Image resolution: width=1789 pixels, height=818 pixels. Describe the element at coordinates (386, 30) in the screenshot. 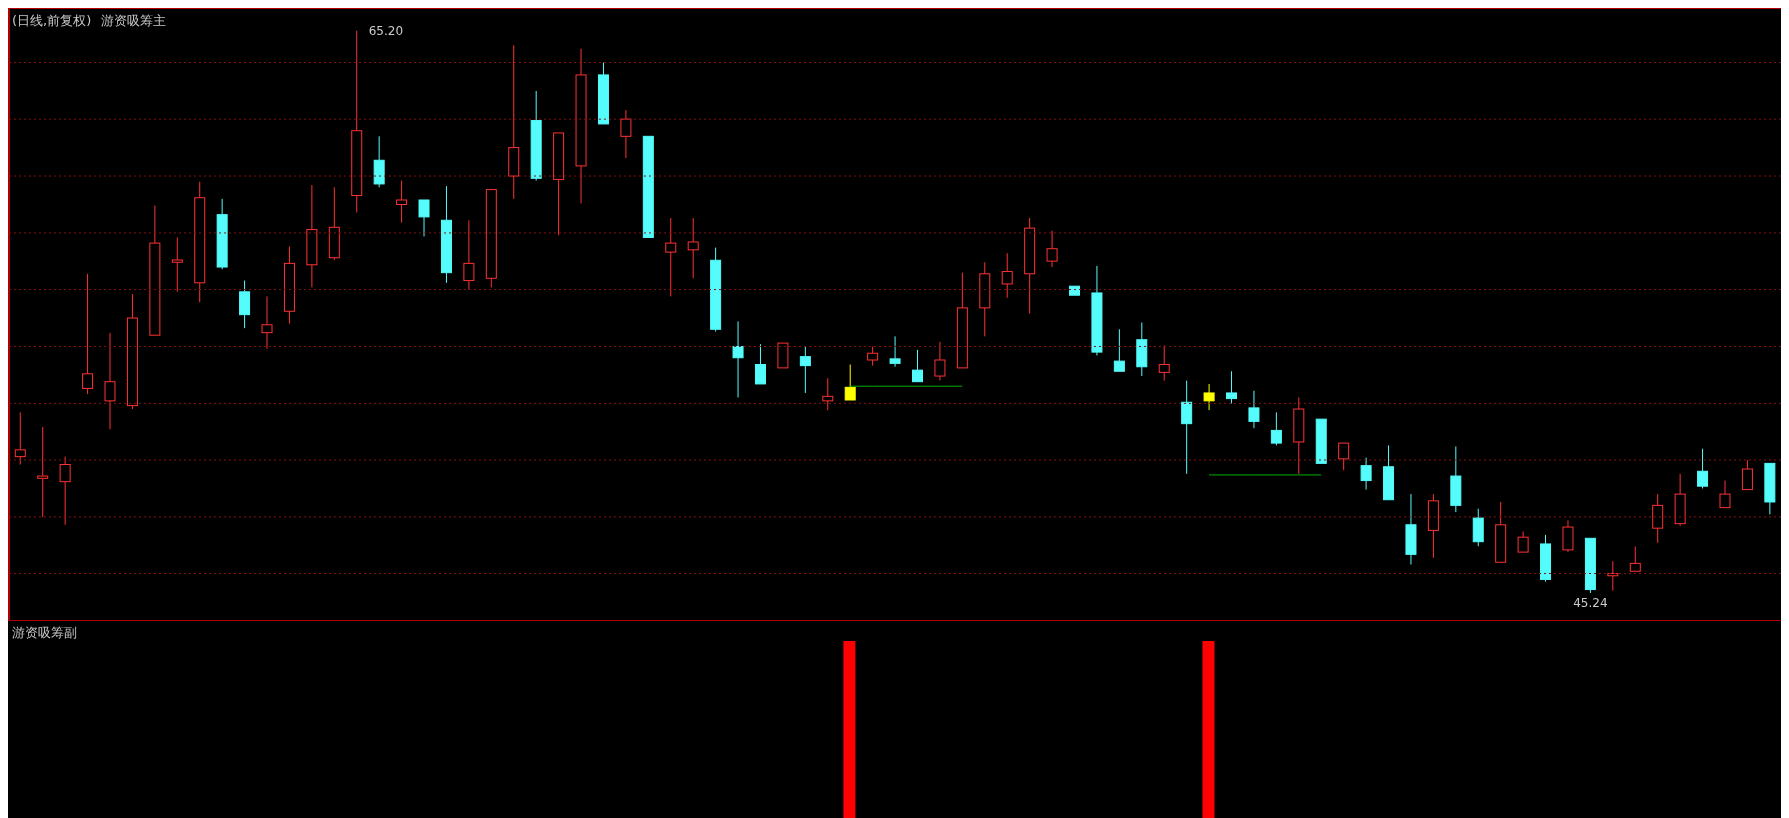

I see `annotation: 65.20` at that location.